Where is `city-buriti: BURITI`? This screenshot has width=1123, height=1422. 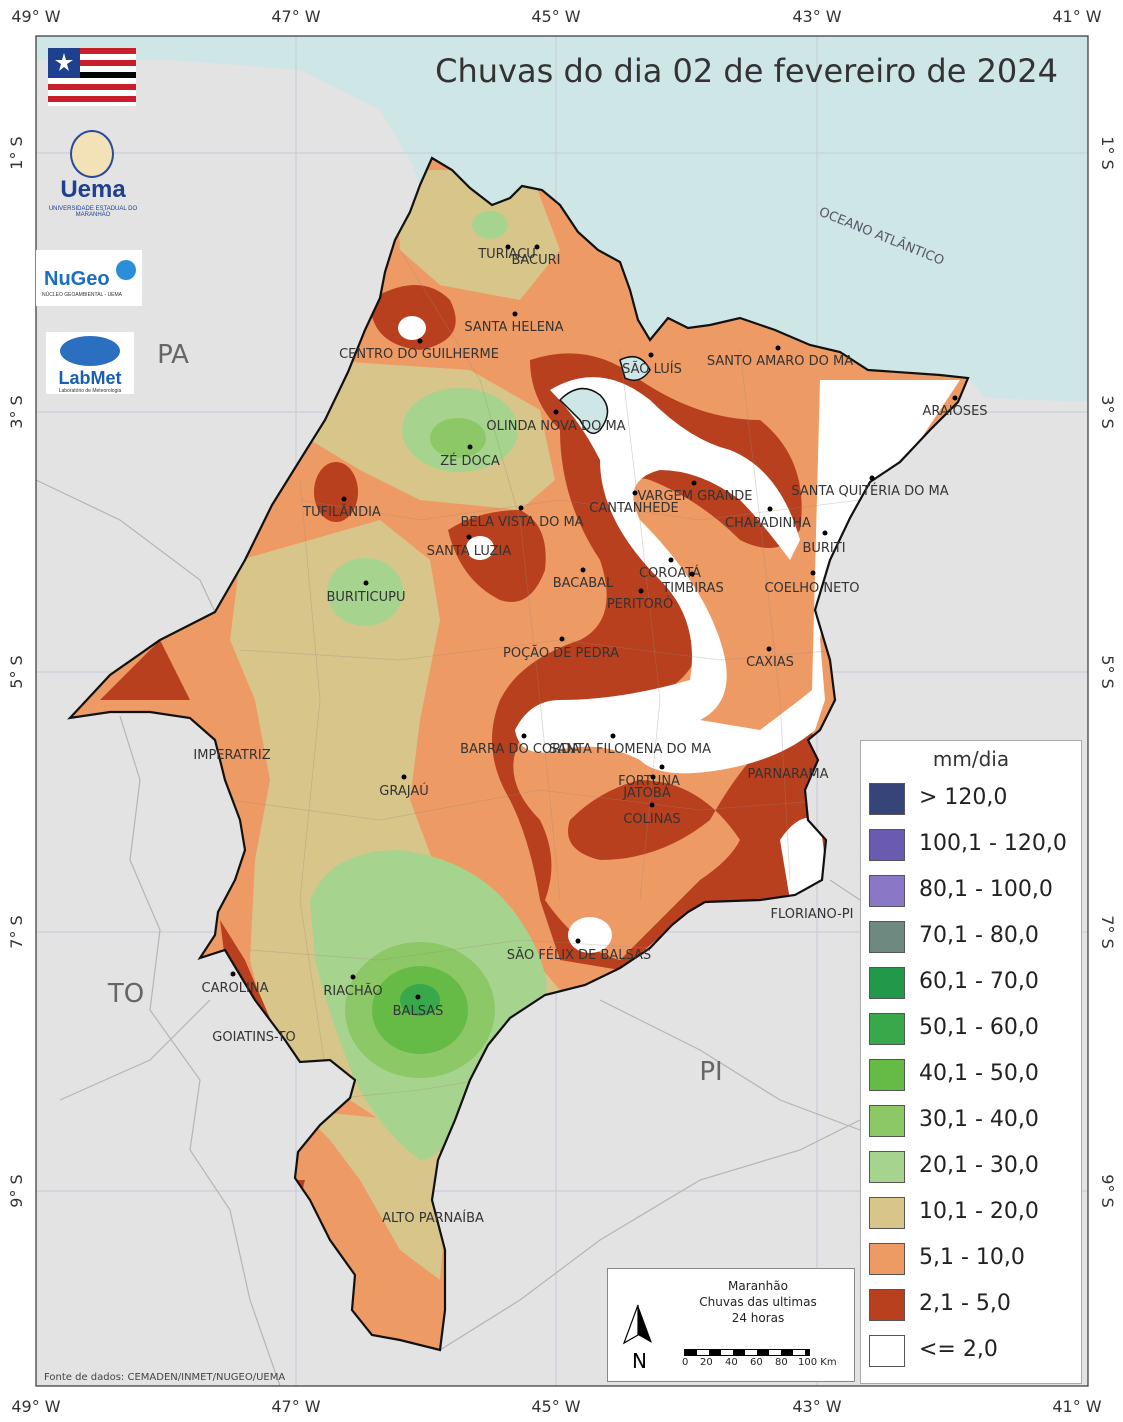
city-buriti: BURITI is located at coordinates (824, 543).